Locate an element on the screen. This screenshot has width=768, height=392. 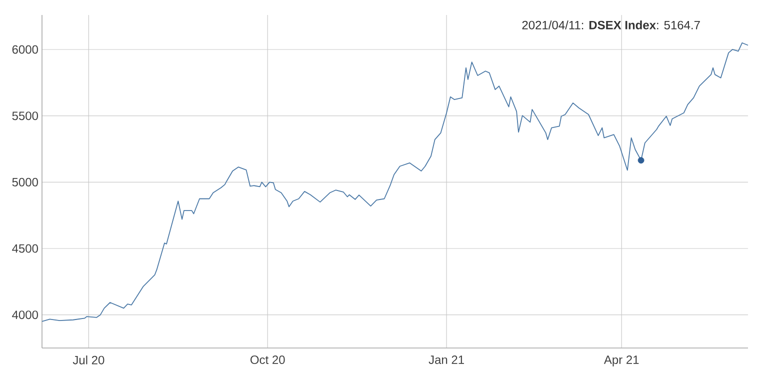
x-tick-label: Jan 21 is located at coordinates (446, 360).